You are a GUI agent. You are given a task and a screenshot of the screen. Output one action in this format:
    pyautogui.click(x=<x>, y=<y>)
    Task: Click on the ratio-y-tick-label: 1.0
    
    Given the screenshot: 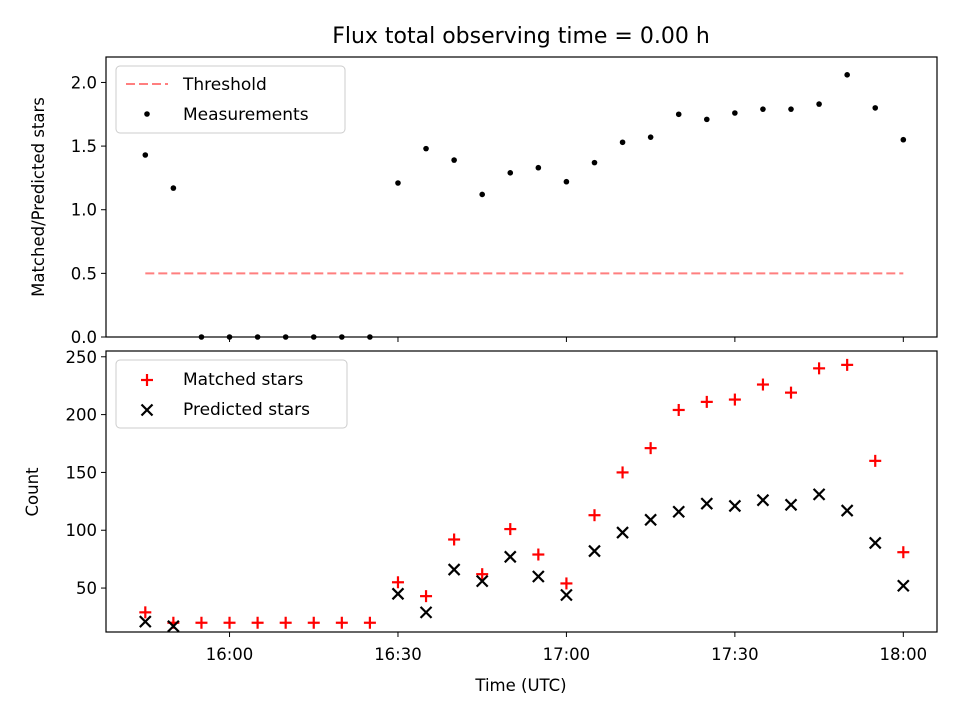 What is the action you would take?
    pyautogui.click(x=84, y=210)
    